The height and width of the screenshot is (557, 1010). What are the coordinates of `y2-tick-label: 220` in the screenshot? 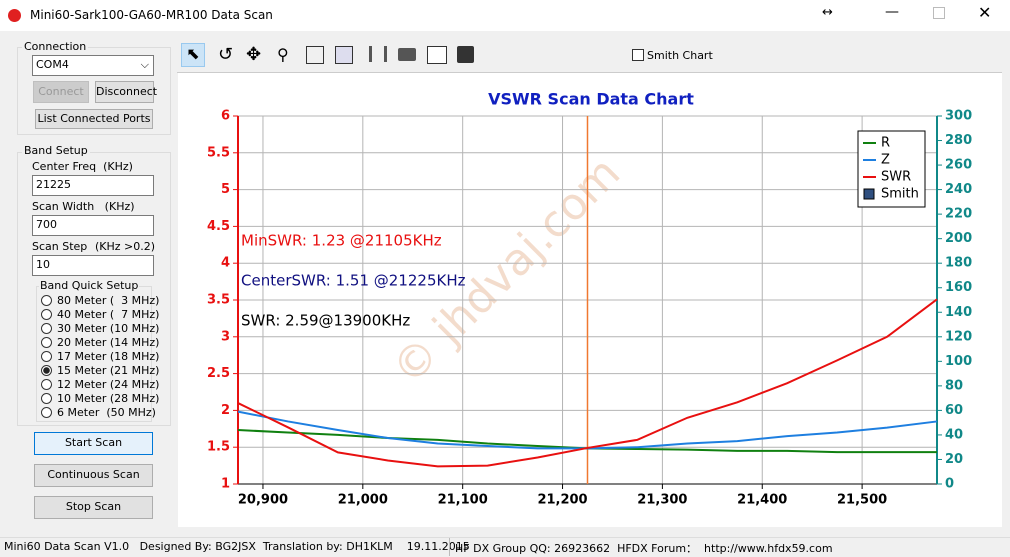 It's located at (958, 214).